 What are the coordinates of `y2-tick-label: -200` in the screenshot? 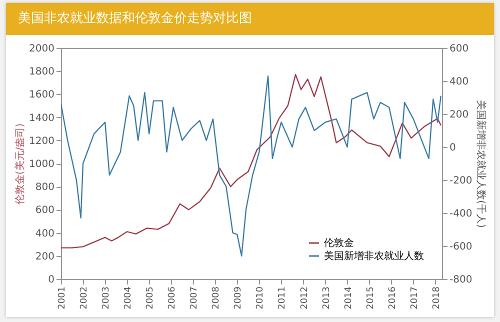 It's located at (461, 181).